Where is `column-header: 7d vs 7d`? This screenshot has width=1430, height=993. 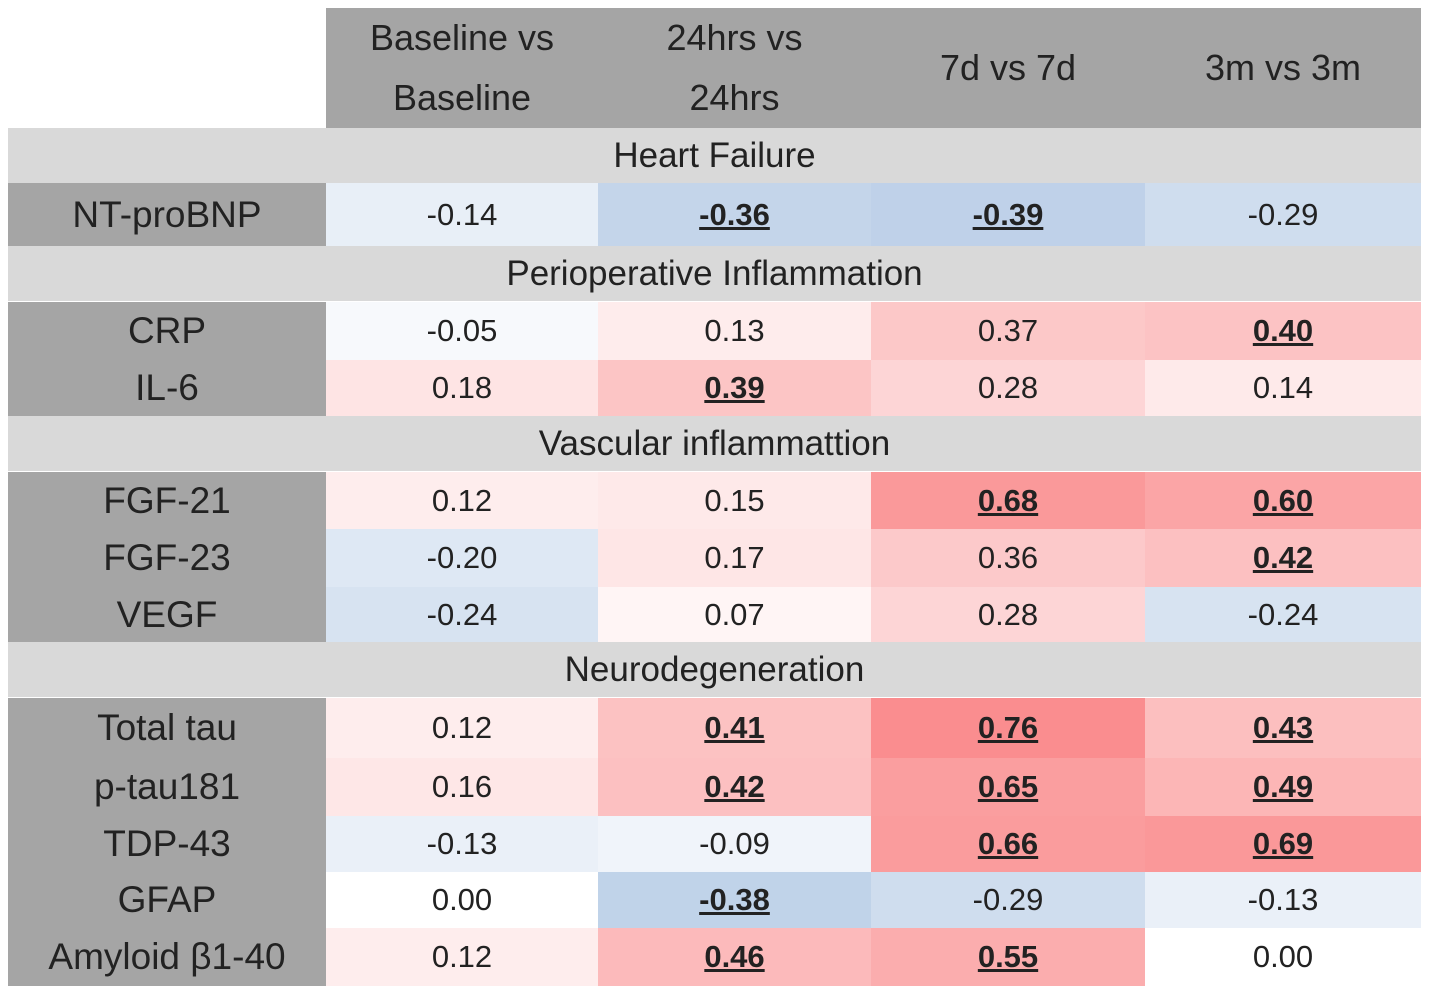
column-header: 7d vs 7d is located at coordinates (1008, 68).